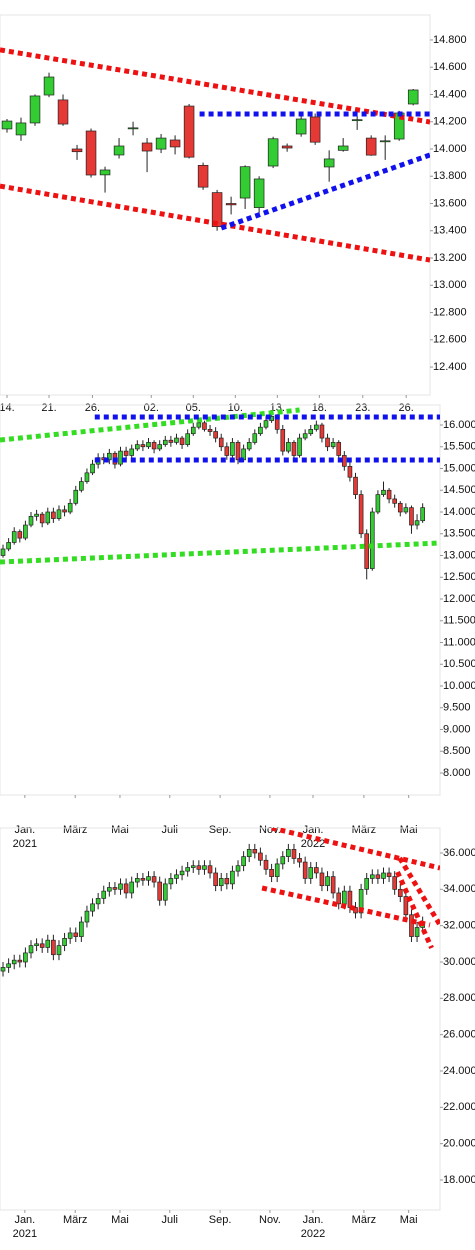  What do you see at coordinates (459, 599) in the screenshot?
I see `y-tick-label: 12.000` at bounding box center [459, 599].